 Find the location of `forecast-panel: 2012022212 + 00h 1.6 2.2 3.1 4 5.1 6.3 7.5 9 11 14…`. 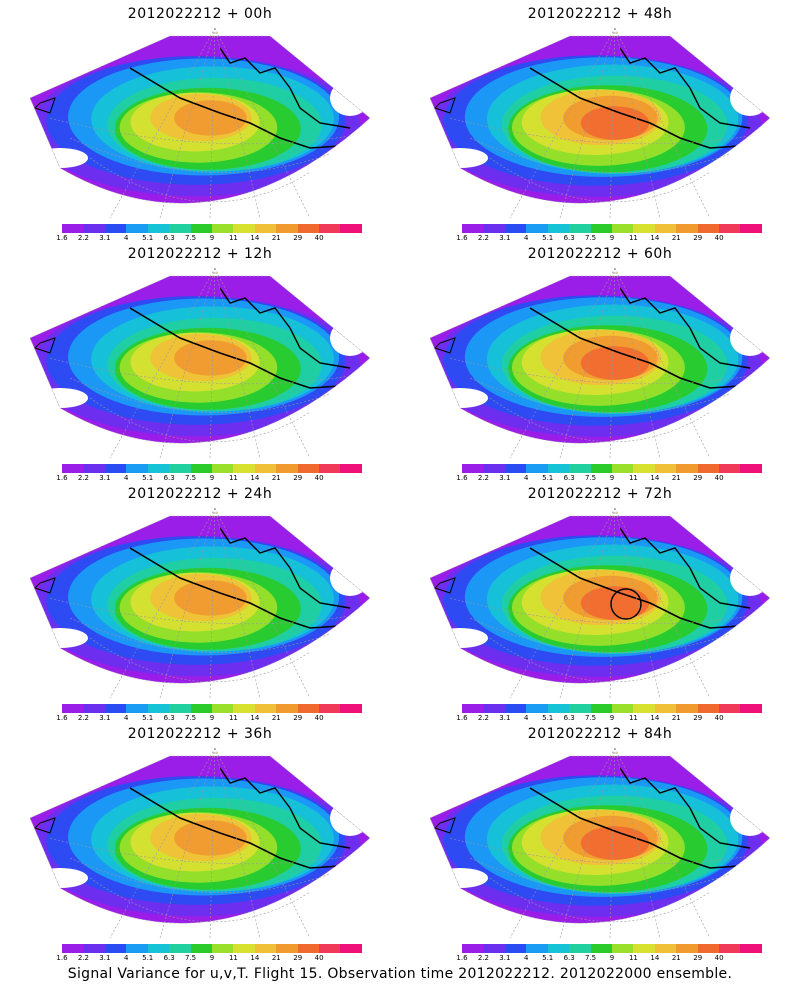

forecast-panel: 2012022212 + 00h 1.6 2.2 3.1 4 5.1 6.3 7.5 9 11 14… is located at coordinates (200, 121).